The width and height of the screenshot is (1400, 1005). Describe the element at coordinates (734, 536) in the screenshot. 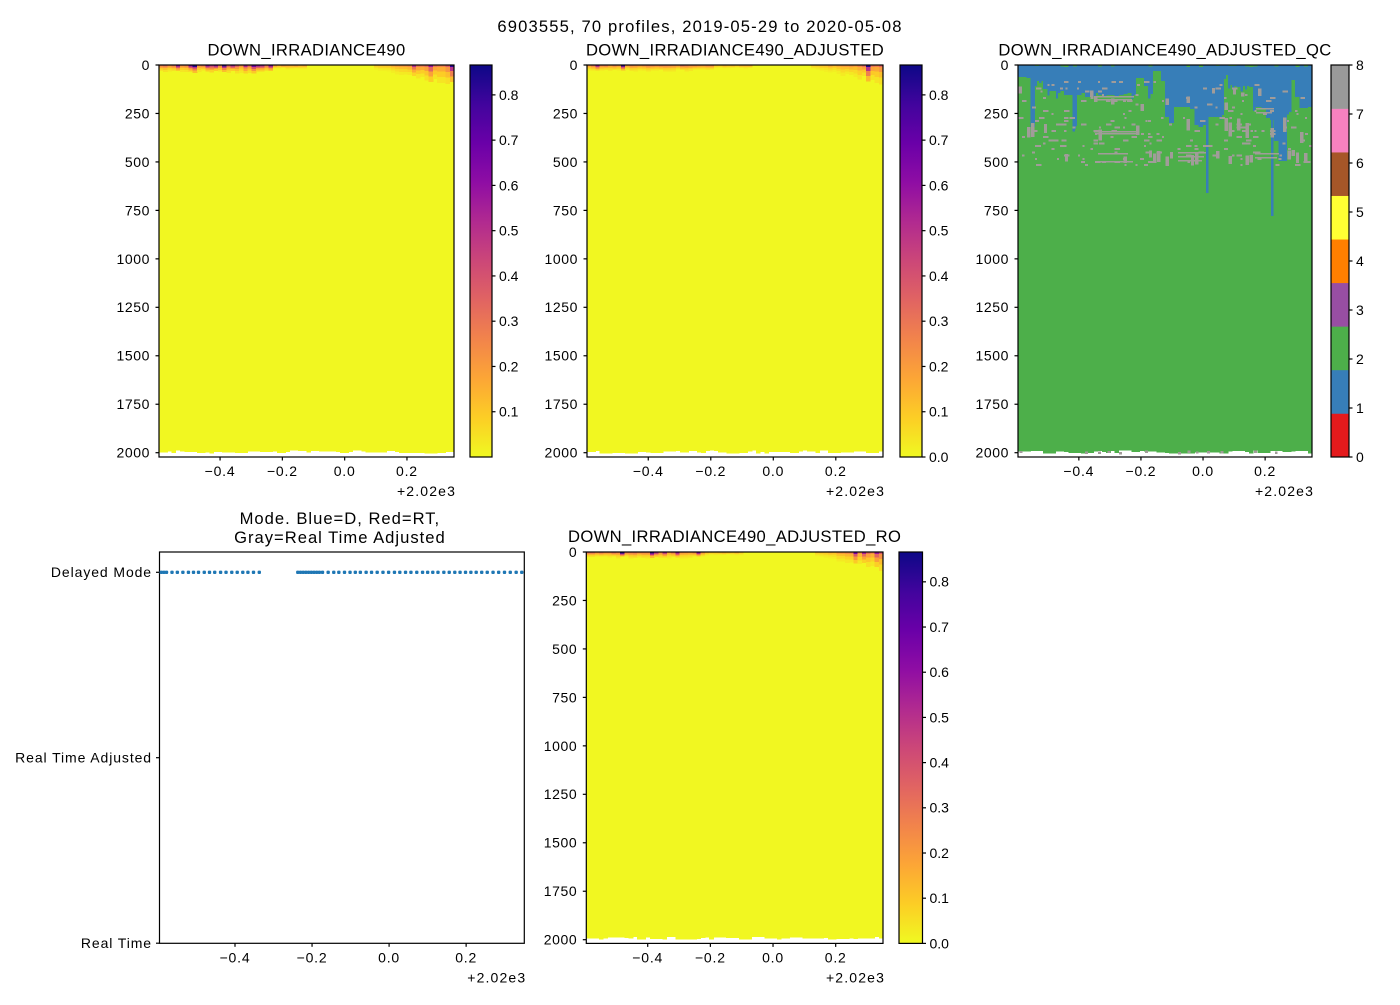

I see `svg-text: DOWN_IRRADIANCE490_ADJUSTED_RO` at that location.